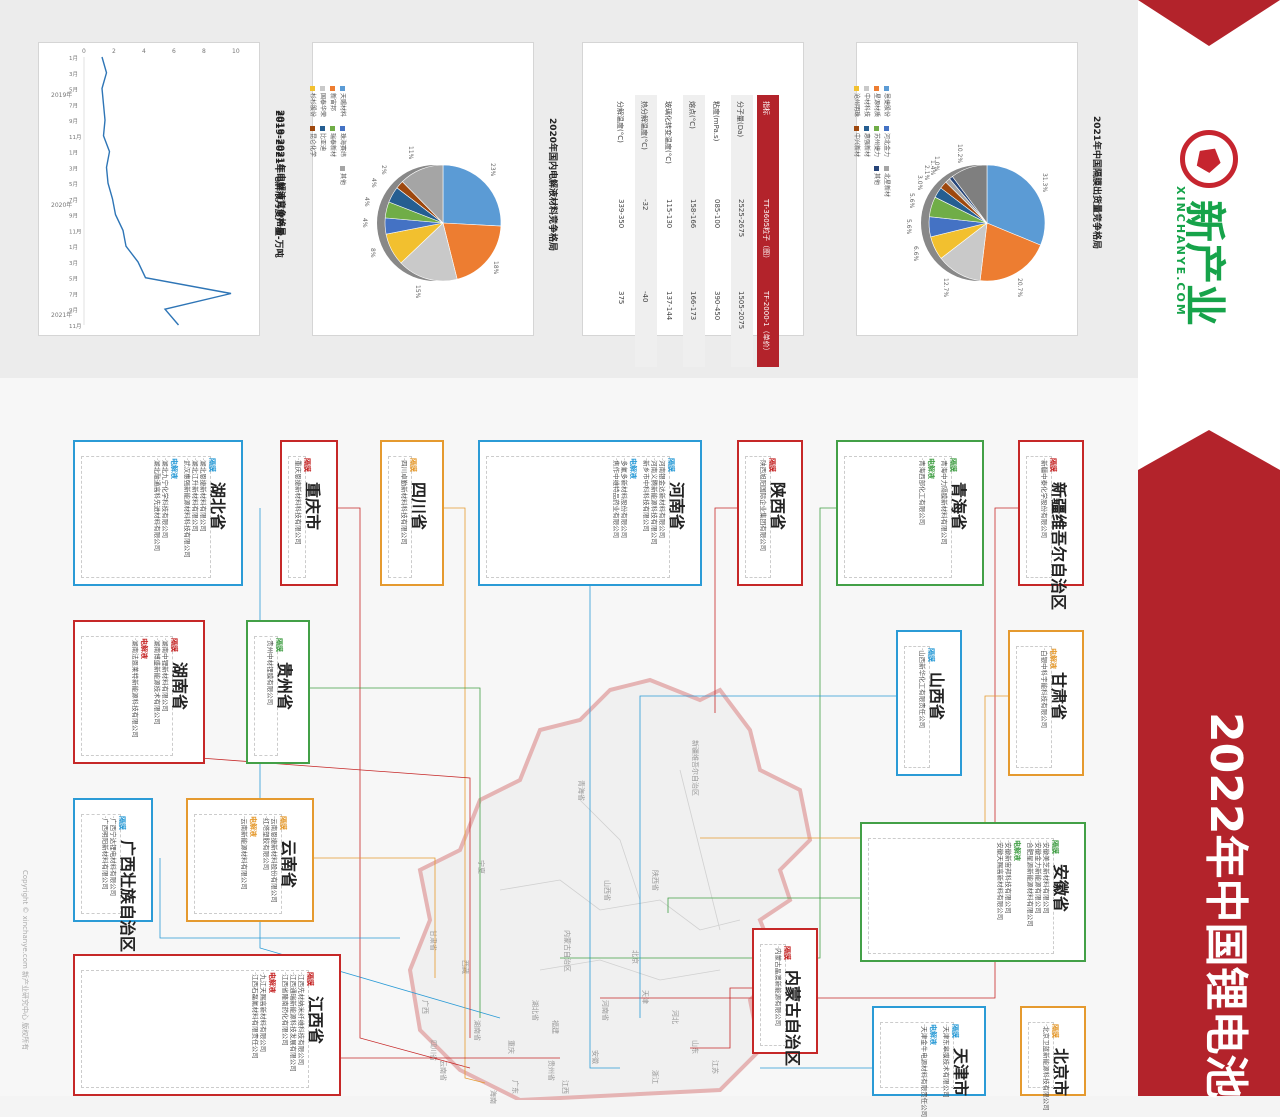  Describe the element at coordinates (73, 168) in the screenshot. I see `line-month-label: 3月` at that location.